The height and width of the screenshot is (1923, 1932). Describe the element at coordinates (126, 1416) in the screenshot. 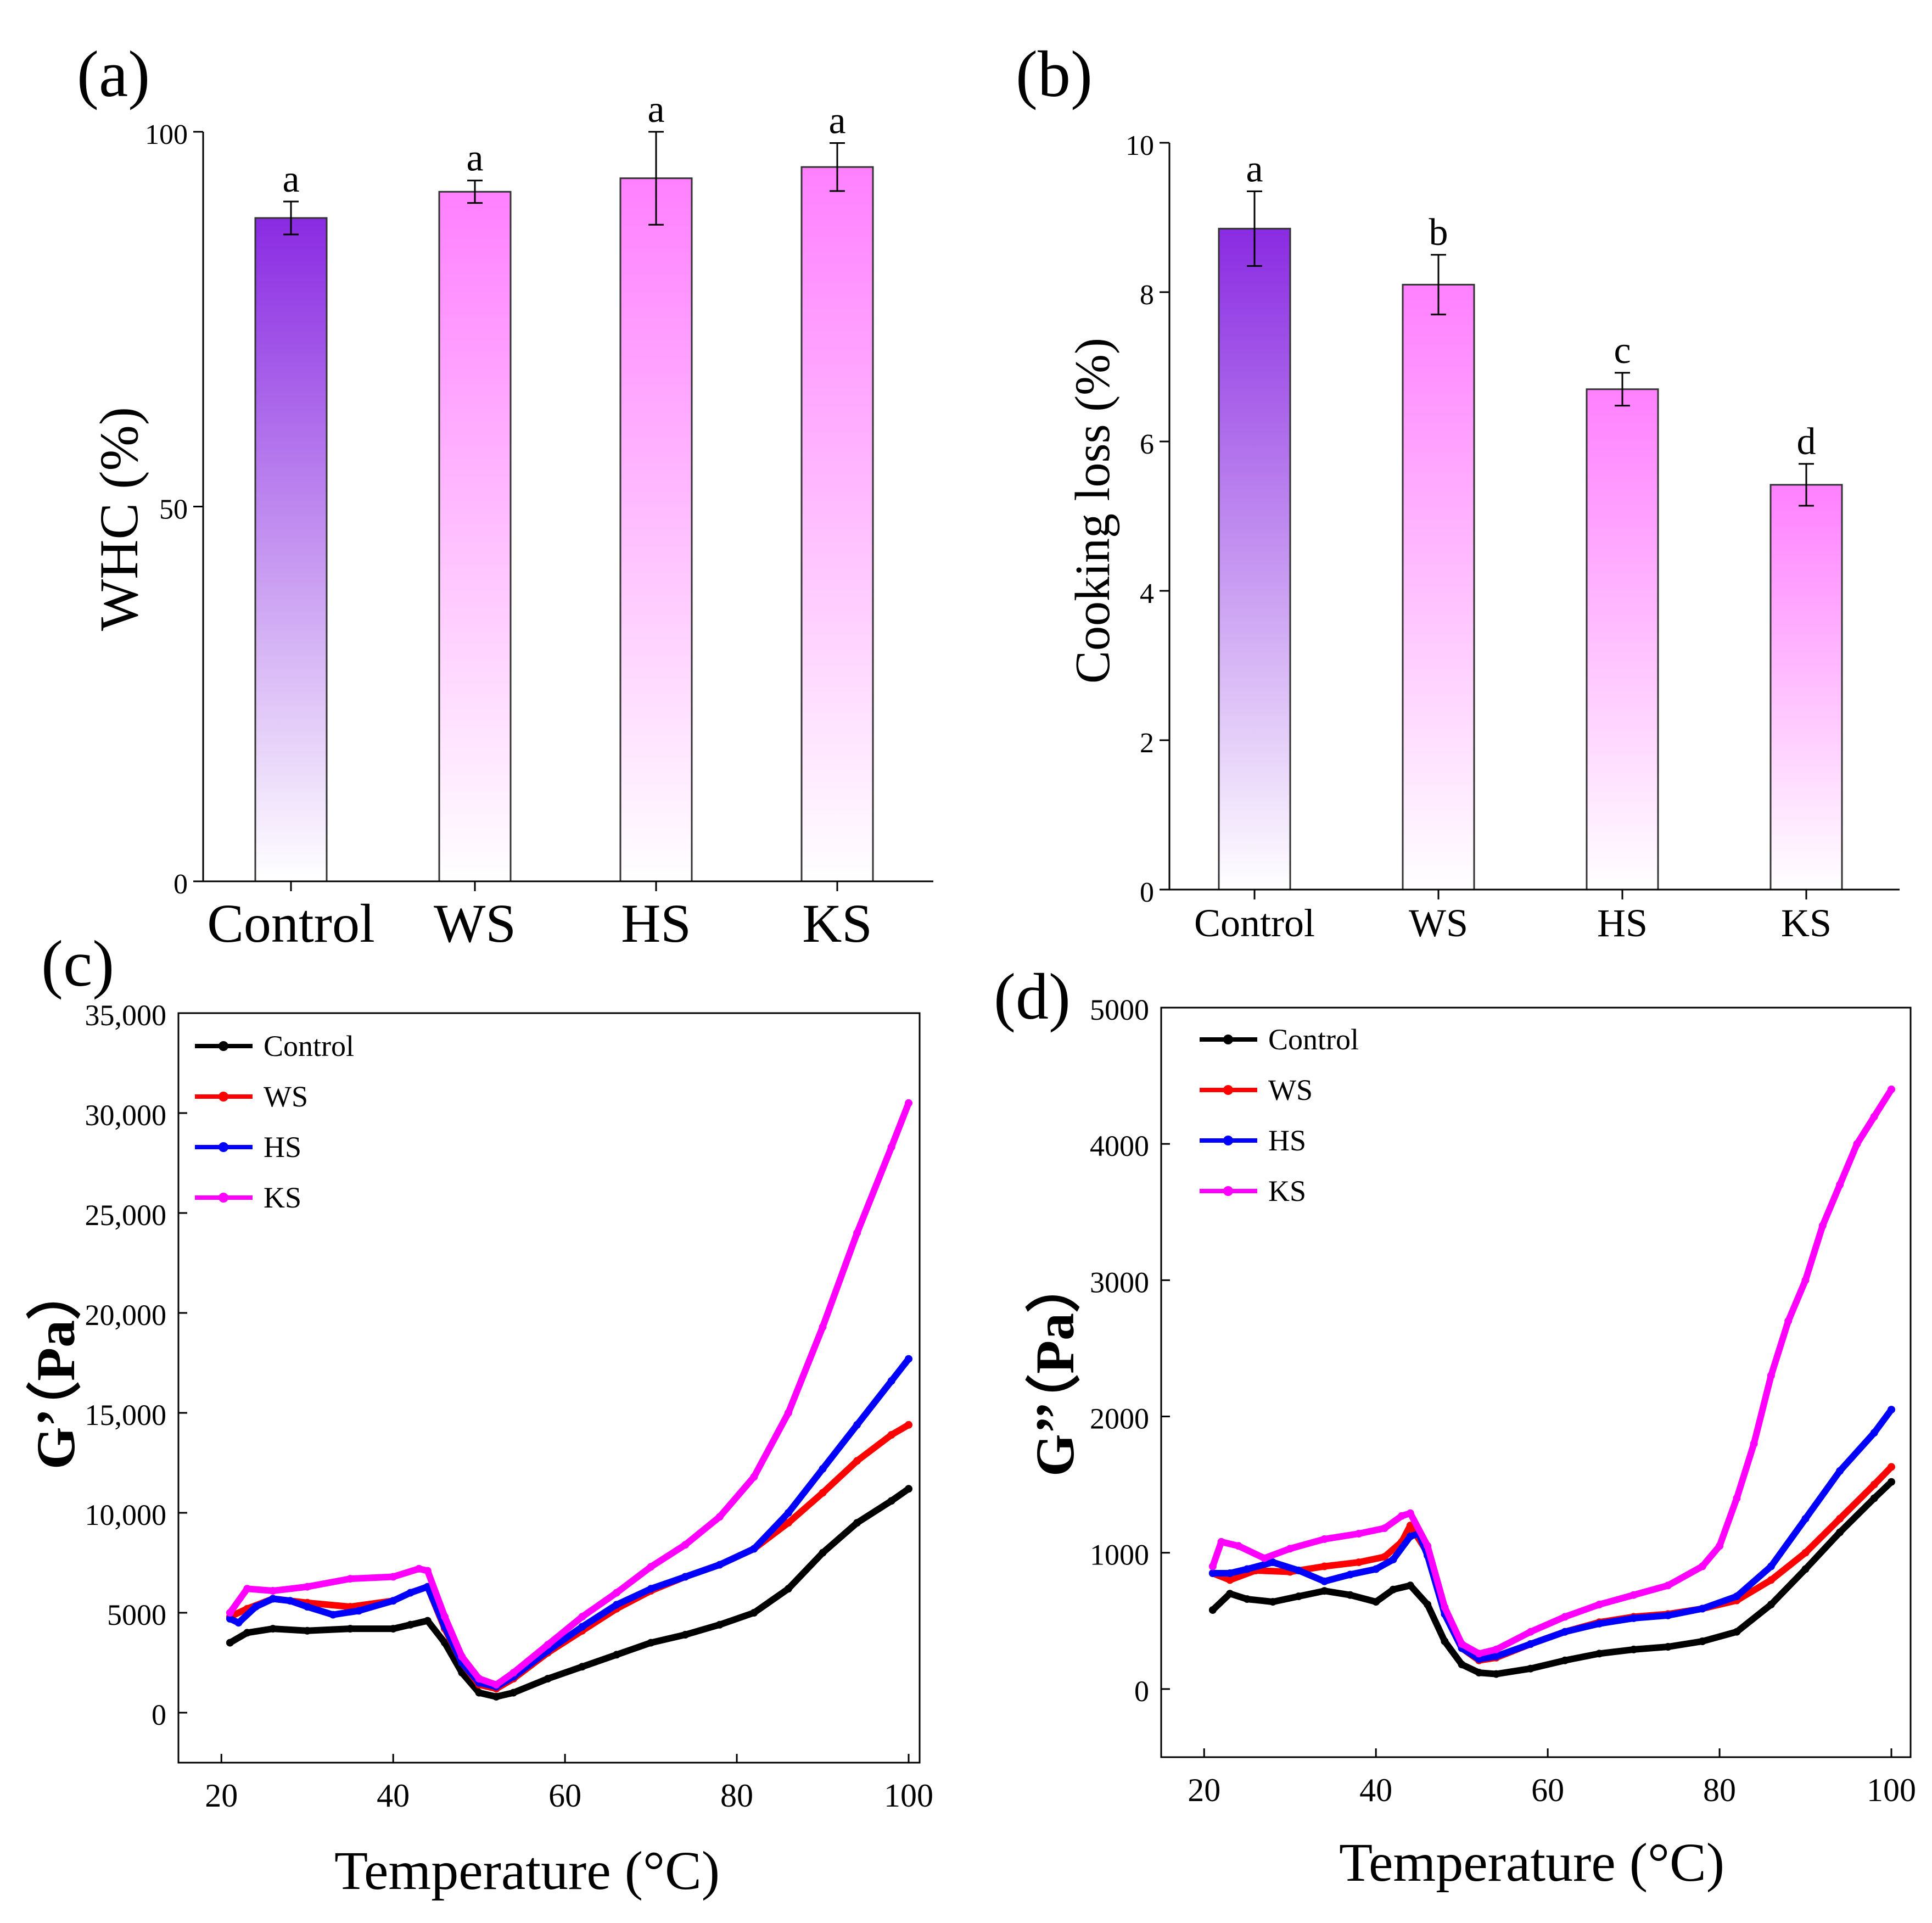

I see `y-tick-label: 15,000` at that location.